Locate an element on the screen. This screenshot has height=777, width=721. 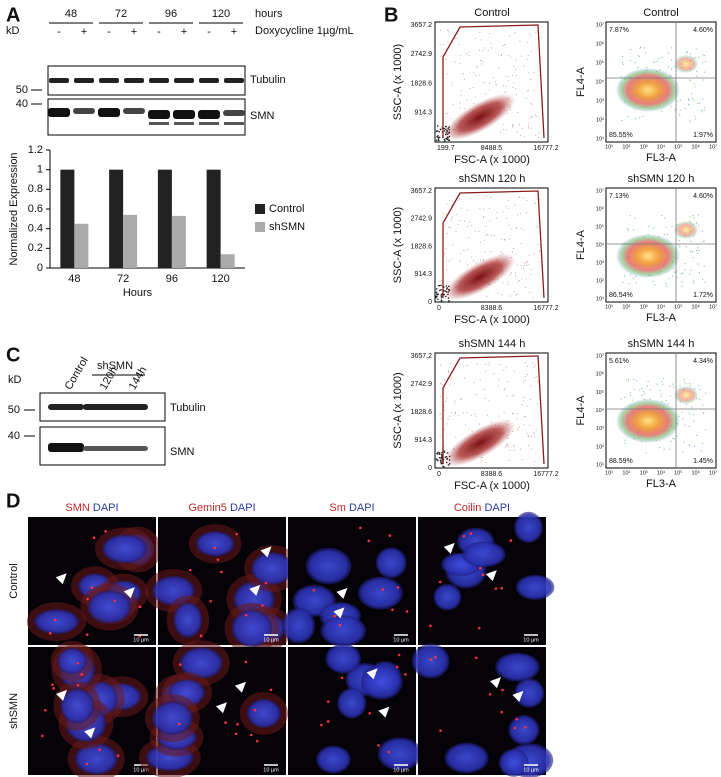
y-tick-label: 10³ is located at coordinates (600, 429).